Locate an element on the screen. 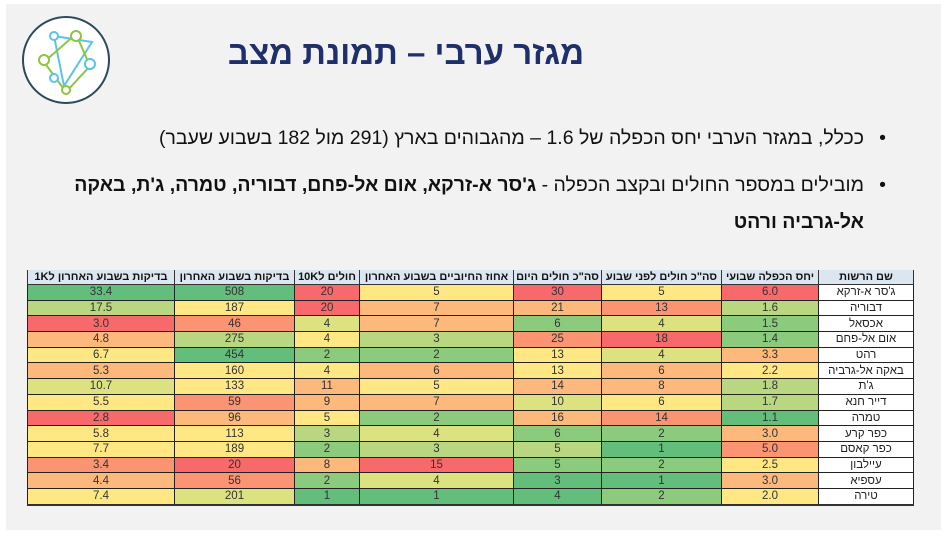 Image resolution: width=947 pixels, height=546 pixels. table-cell: 201 is located at coordinates (234, 496).